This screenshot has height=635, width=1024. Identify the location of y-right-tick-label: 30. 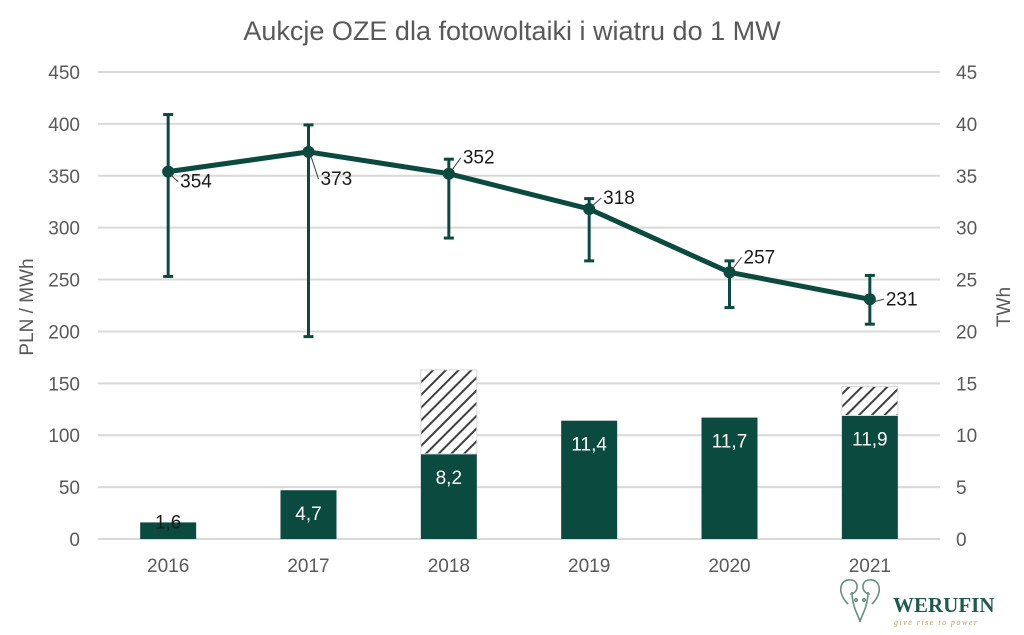
(966, 229).